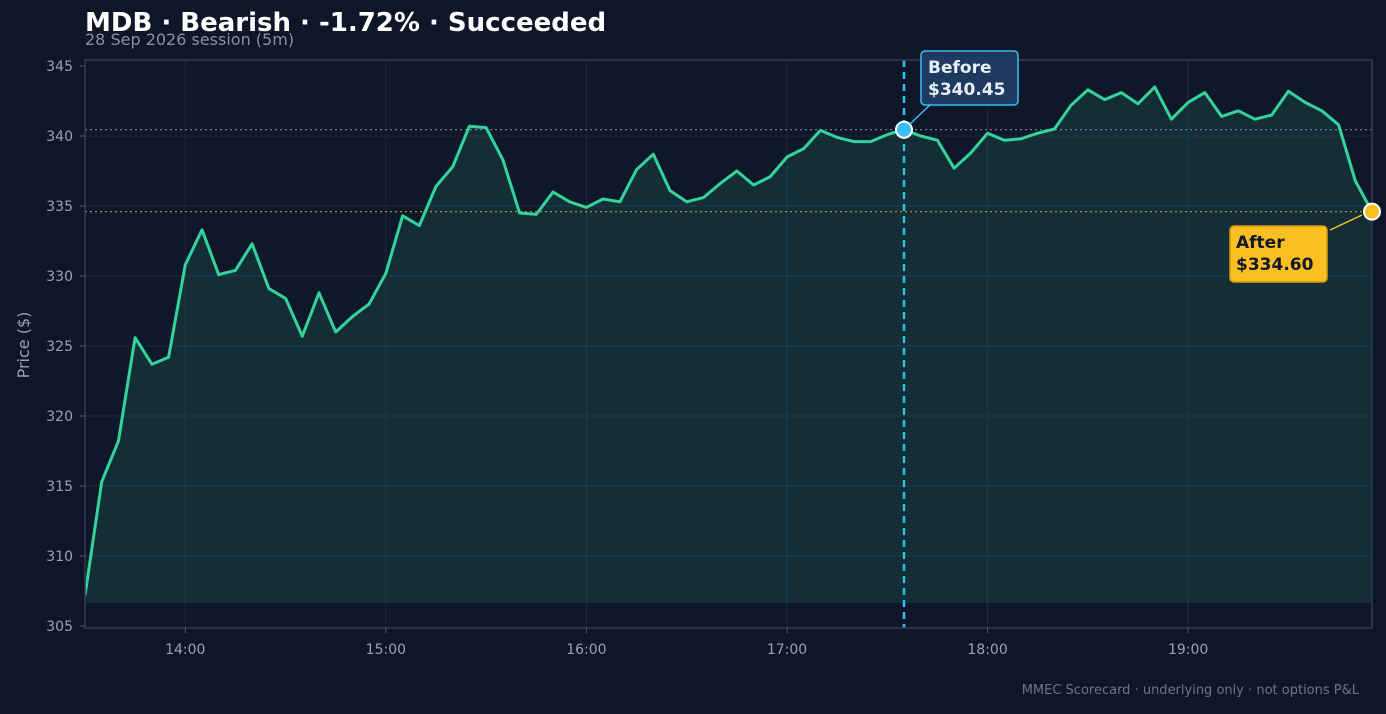  Describe the element at coordinates (959, 68) in the screenshot. I see `before-label: Before` at that location.